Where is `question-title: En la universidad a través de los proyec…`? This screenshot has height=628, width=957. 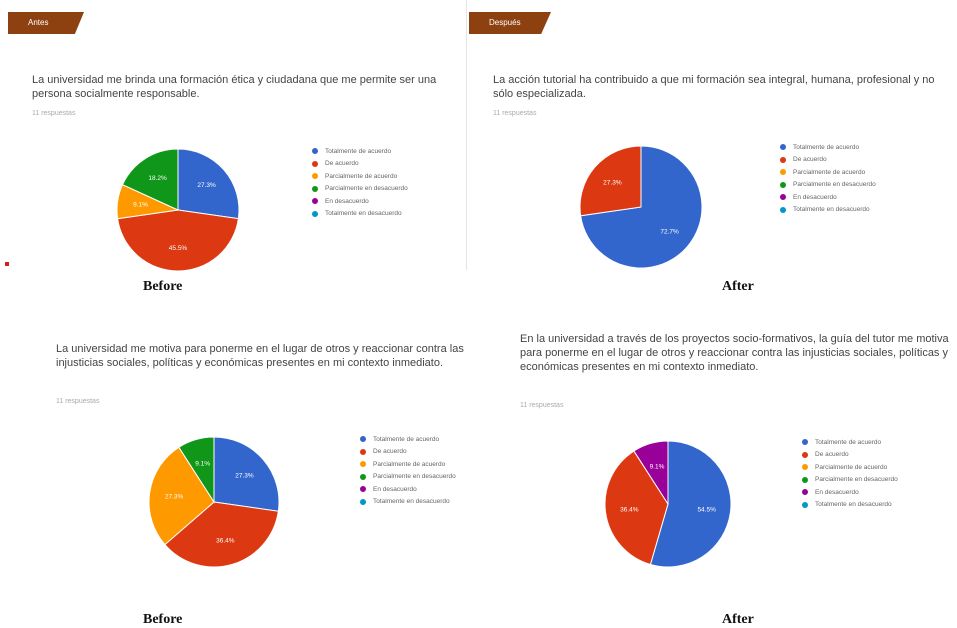 question-title: En la universidad a través de los proyec… is located at coordinates (734, 353).